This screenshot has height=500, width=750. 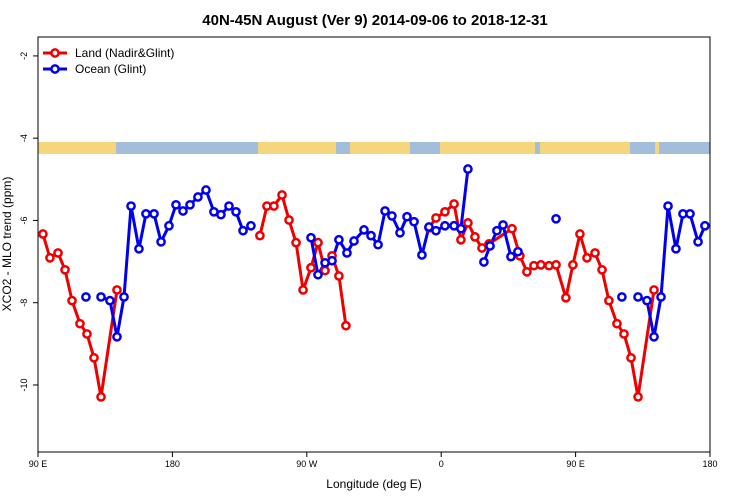 I want to click on y-tick-label: -4, so click(x=24, y=138).